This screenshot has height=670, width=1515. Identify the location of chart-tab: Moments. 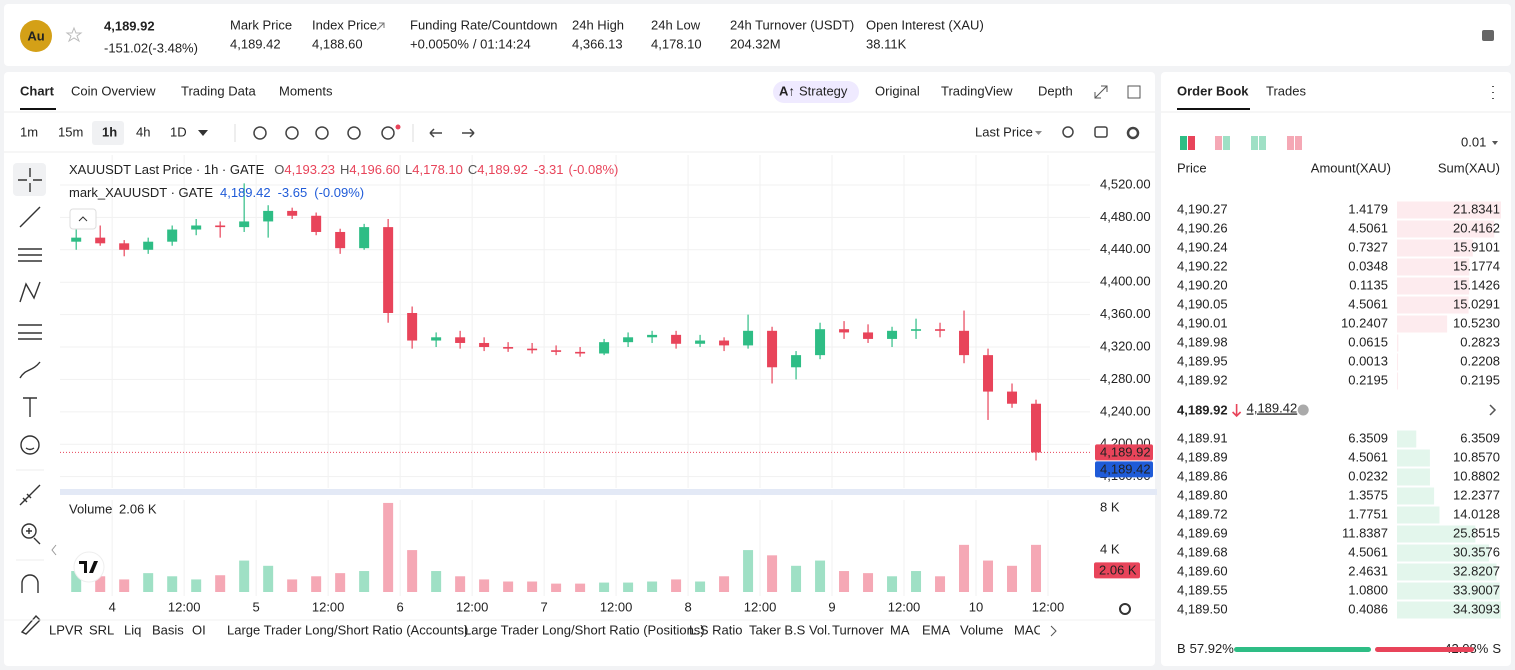
(306, 90).